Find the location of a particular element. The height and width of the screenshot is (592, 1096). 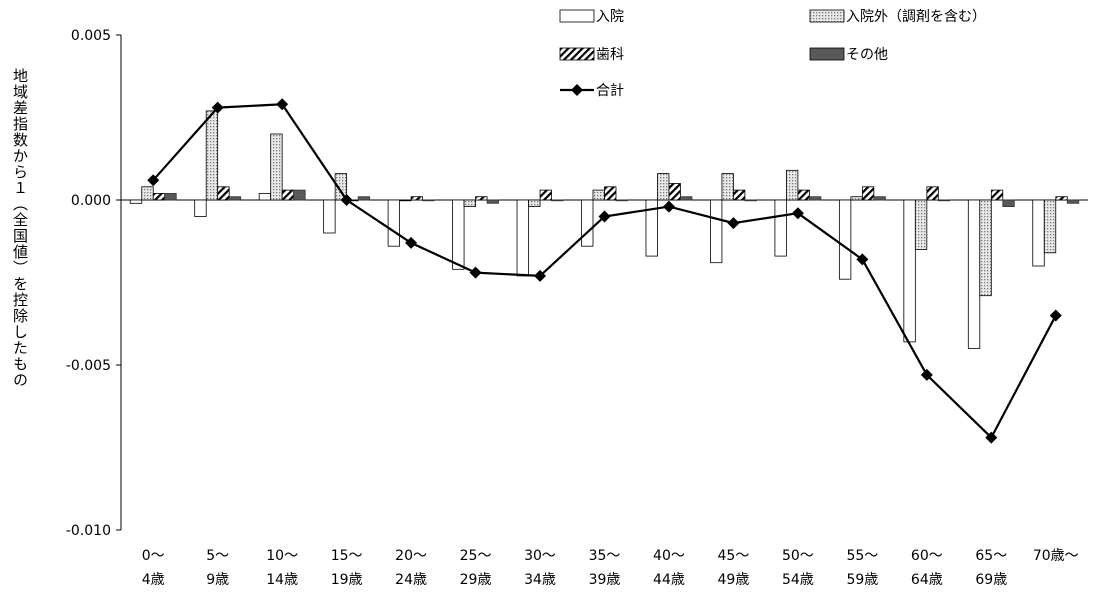

x-tick-label: 39歳 is located at coordinates (605, 580).